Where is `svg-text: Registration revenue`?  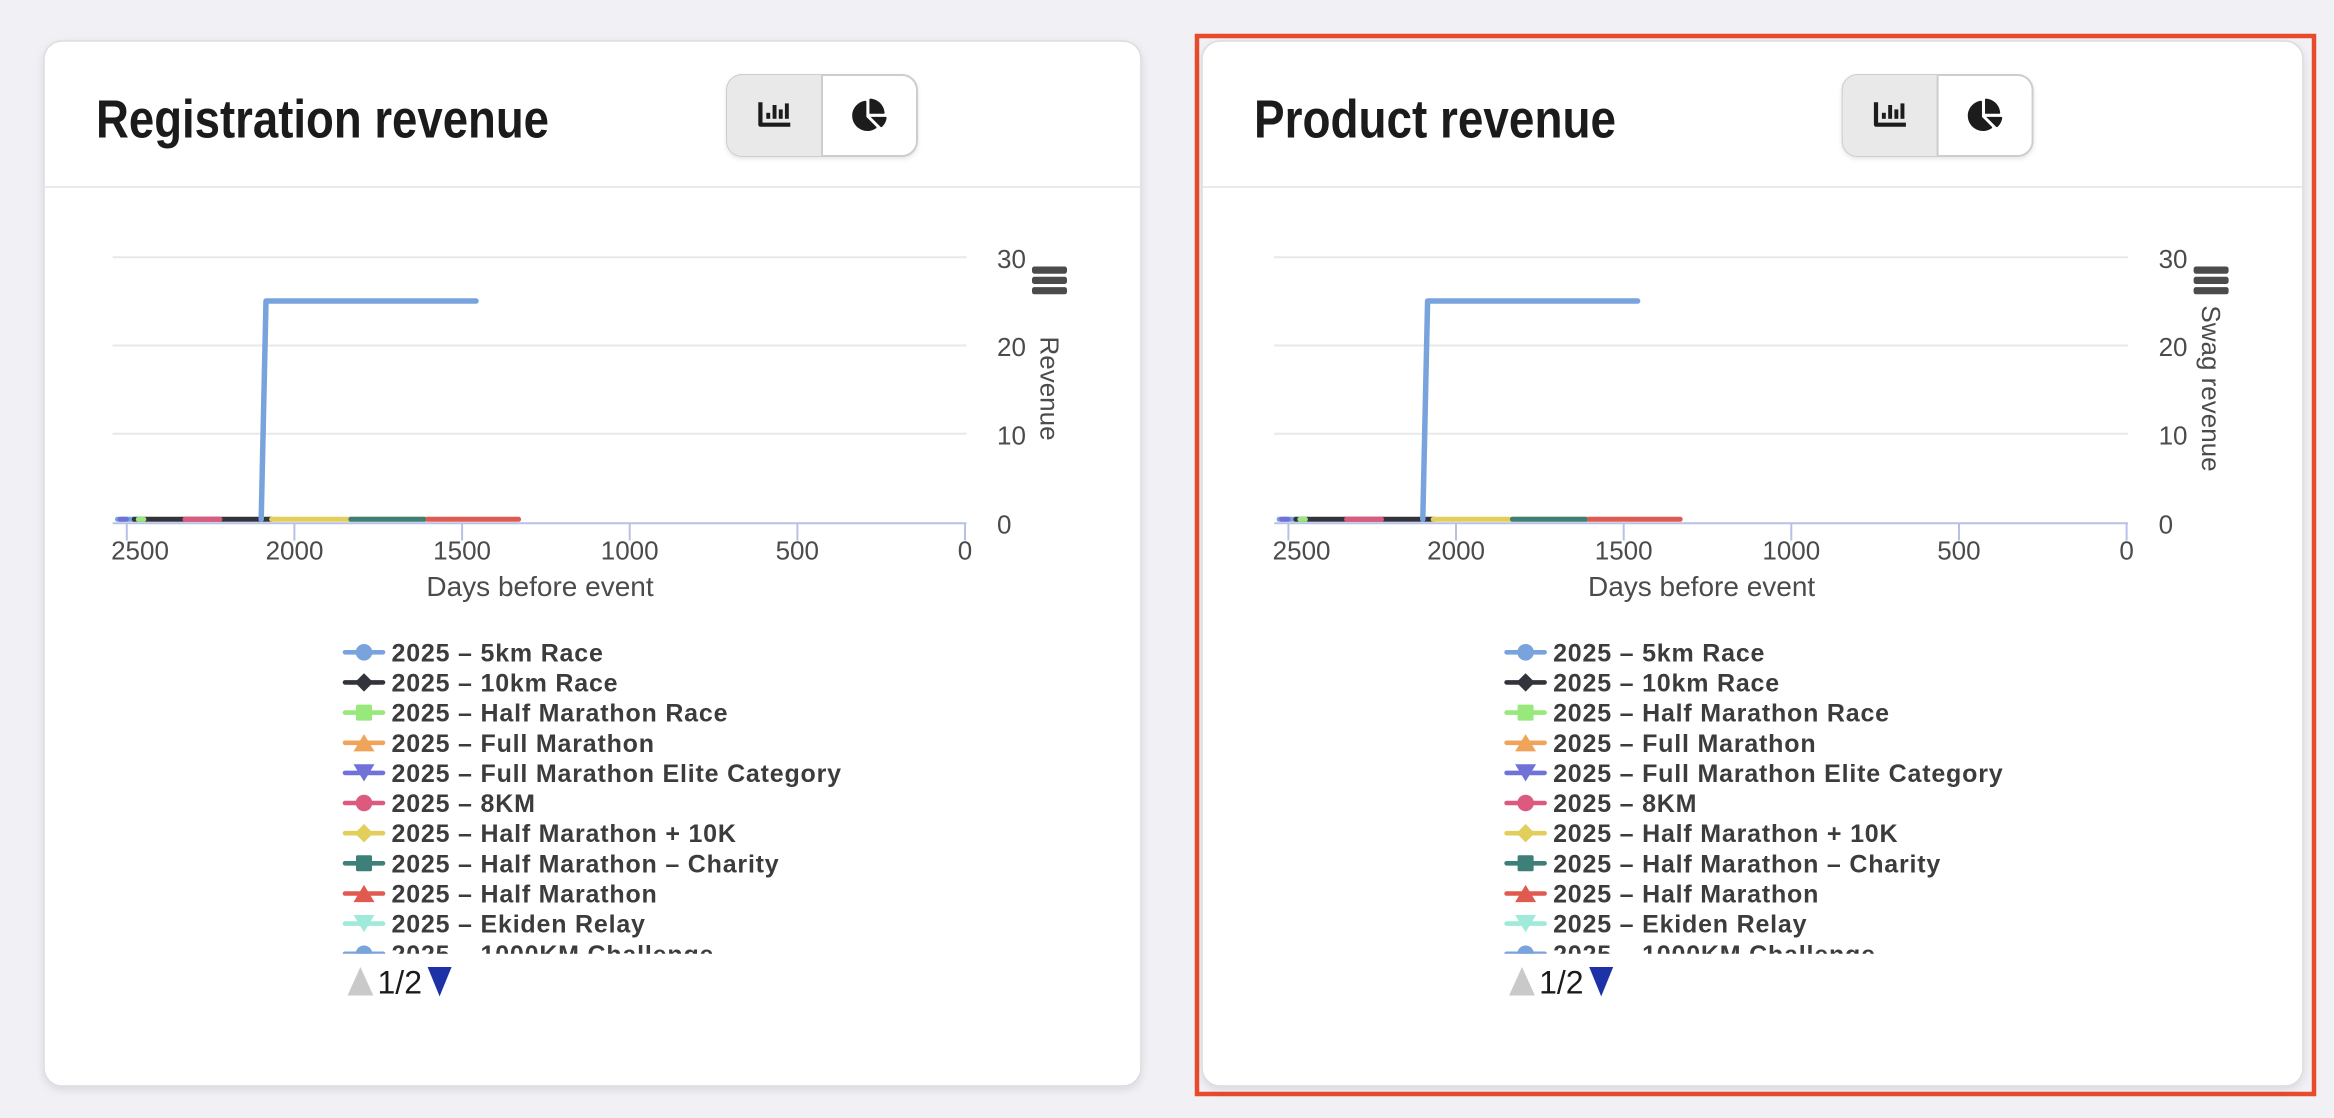 svg-text: Registration revenue is located at coordinates (322, 120).